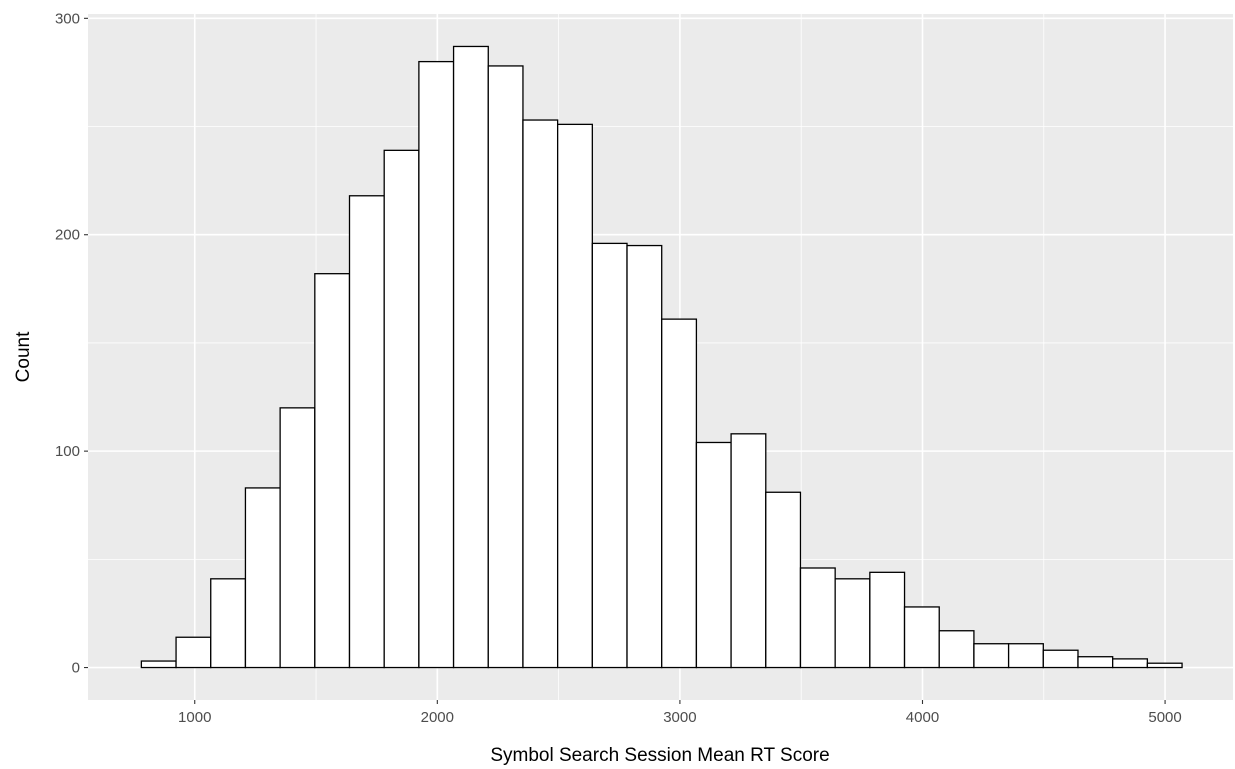  What do you see at coordinates (659, 755) in the screenshot?
I see `x-axis-title: Symbol Search Session Mean RT Score` at bounding box center [659, 755].